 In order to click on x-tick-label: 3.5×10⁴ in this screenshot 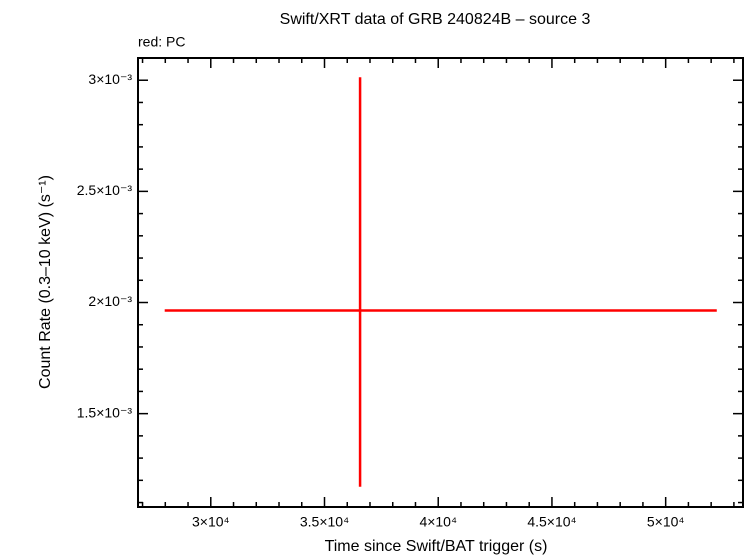, I will do `click(324, 522)`.